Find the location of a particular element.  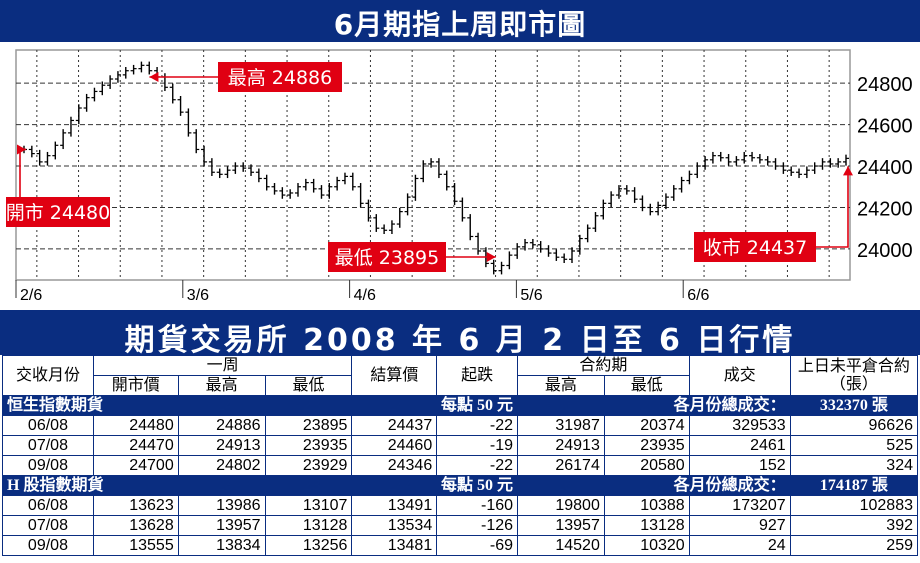

cell-contract-low: 13128 is located at coordinates (646, 525).